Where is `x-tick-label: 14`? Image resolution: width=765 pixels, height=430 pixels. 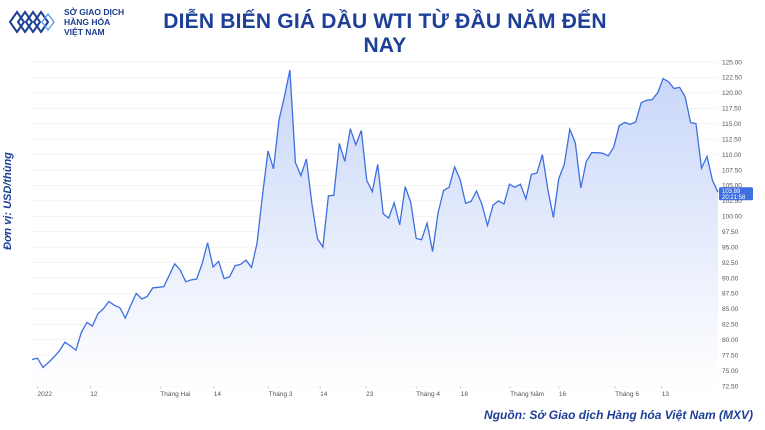
x-tick-label: 14 is located at coordinates (324, 394).